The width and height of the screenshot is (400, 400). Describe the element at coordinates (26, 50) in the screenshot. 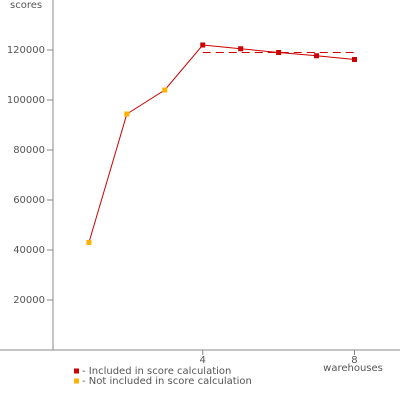

I see `y-tick-label: 120000` at that location.